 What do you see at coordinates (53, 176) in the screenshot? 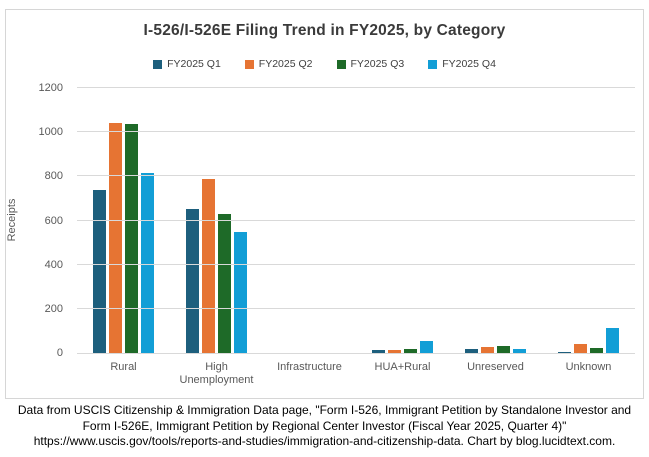
I see `y-tick-label-800: 800` at bounding box center [53, 176].